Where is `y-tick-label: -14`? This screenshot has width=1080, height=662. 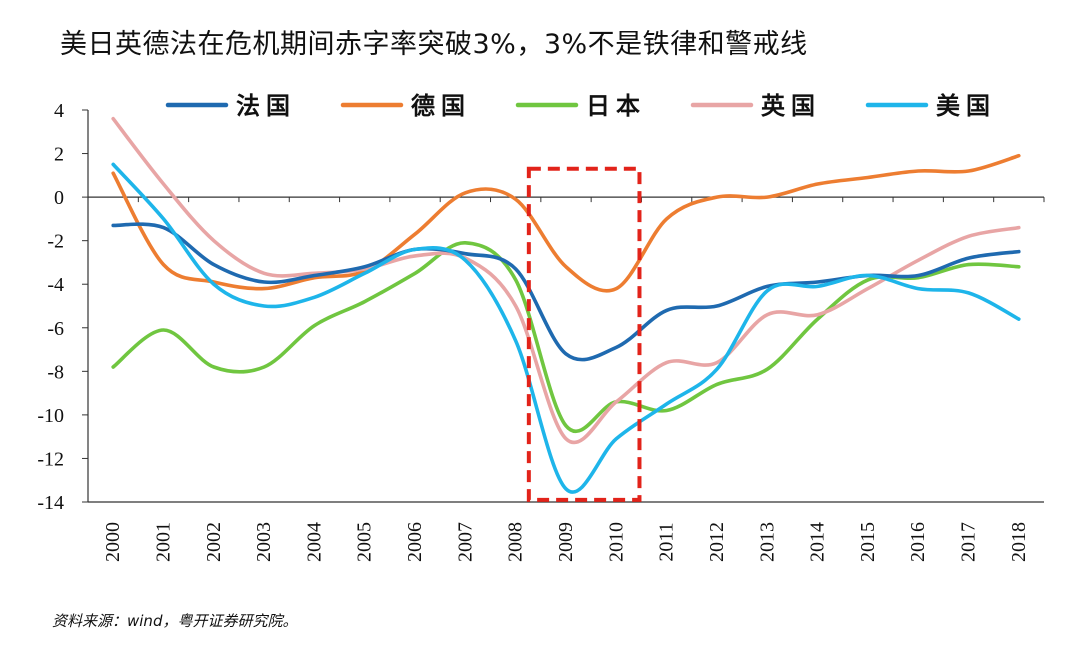
y-tick-label: -14 is located at coordinates (50, 503).